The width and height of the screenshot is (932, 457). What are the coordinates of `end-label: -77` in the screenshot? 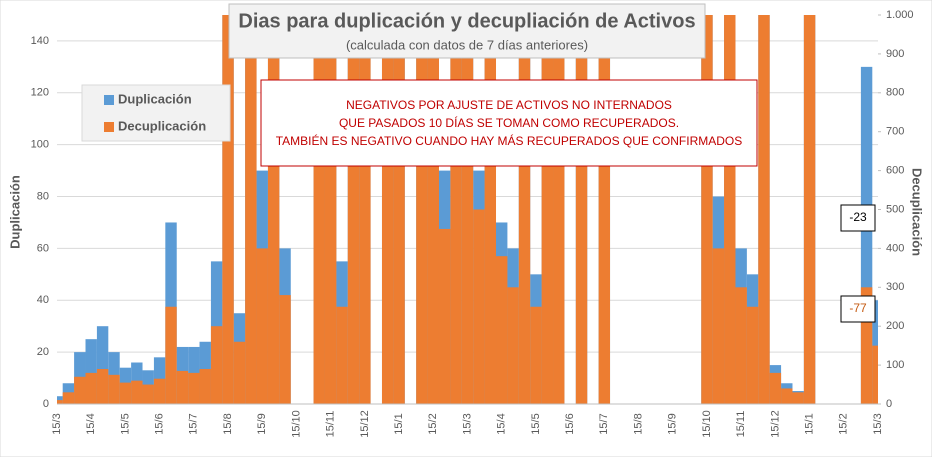 It's located at (858, 308).